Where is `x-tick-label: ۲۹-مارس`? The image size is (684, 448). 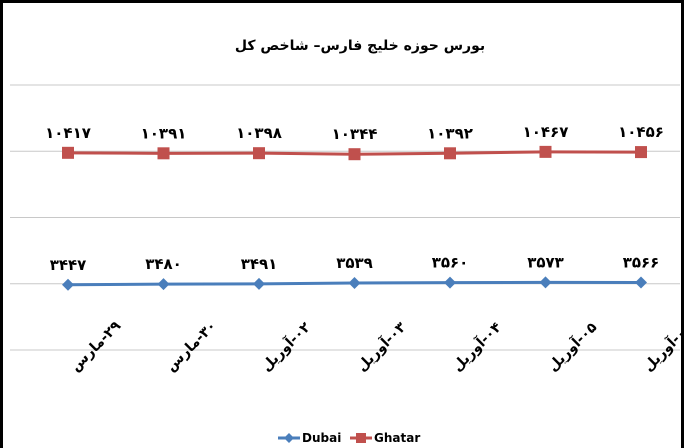
x-tick-label: ۲۹-مارس is located at coordinates (96, 346).